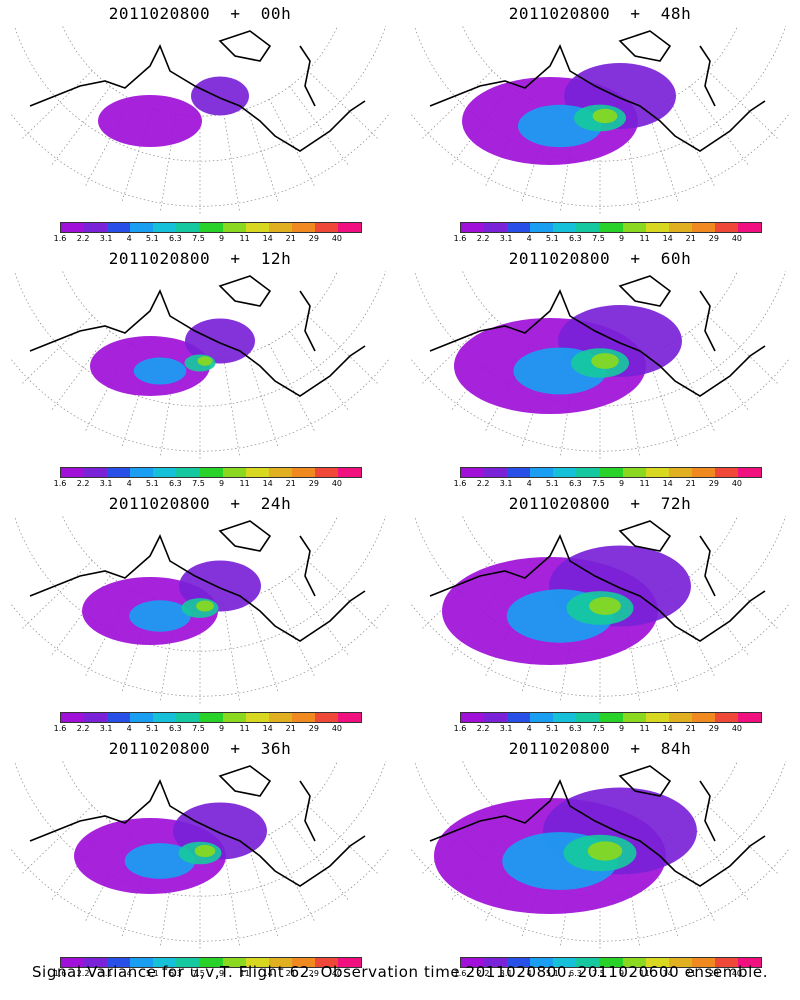 Image resolution: width=800 pixels, height=1000 pixels. I want to click on panel-lead-time: 24h, so click(276, 503).